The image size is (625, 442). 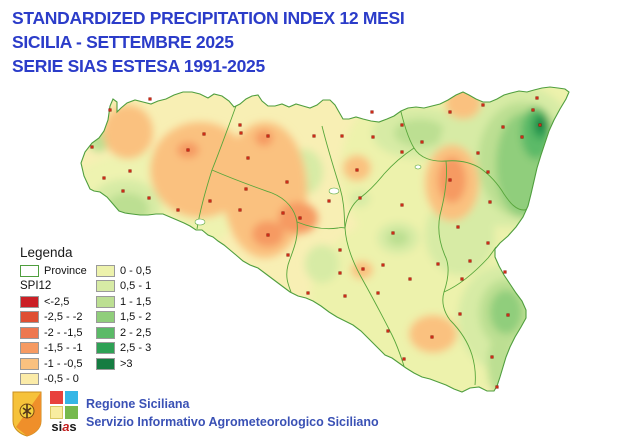 I want to click on legend-pos-1-label: 0,5 - 1, so click(x=136, y=286).